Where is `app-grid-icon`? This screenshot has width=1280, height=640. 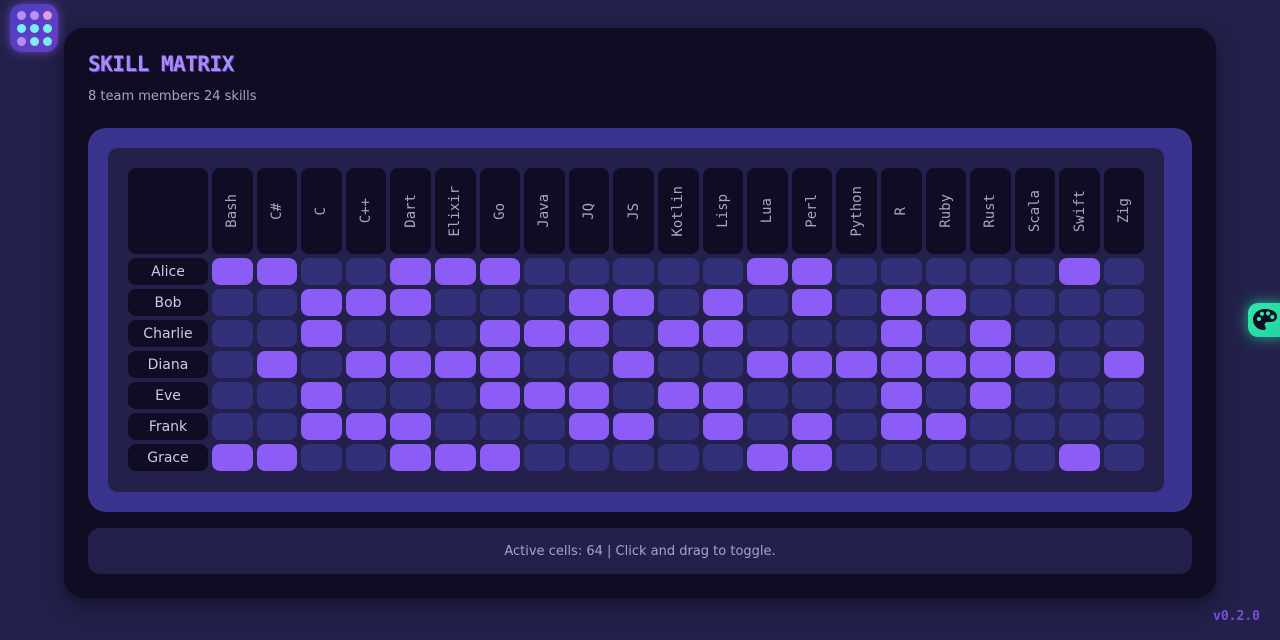
app-grid-icon is located at coordinates (34, 28).